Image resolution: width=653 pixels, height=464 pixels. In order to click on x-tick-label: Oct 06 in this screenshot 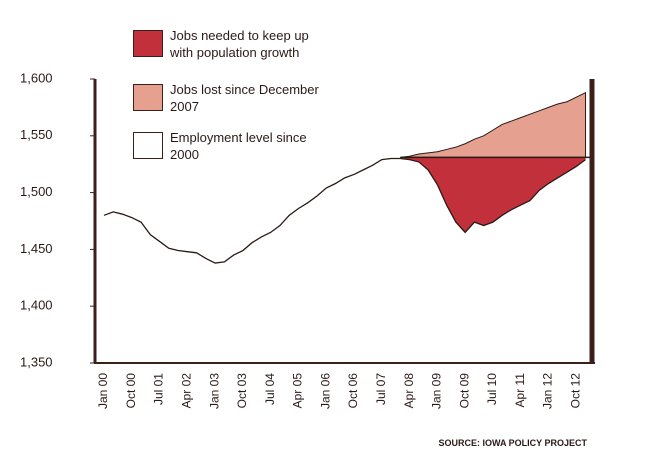, I will do `click(353, 391)`.